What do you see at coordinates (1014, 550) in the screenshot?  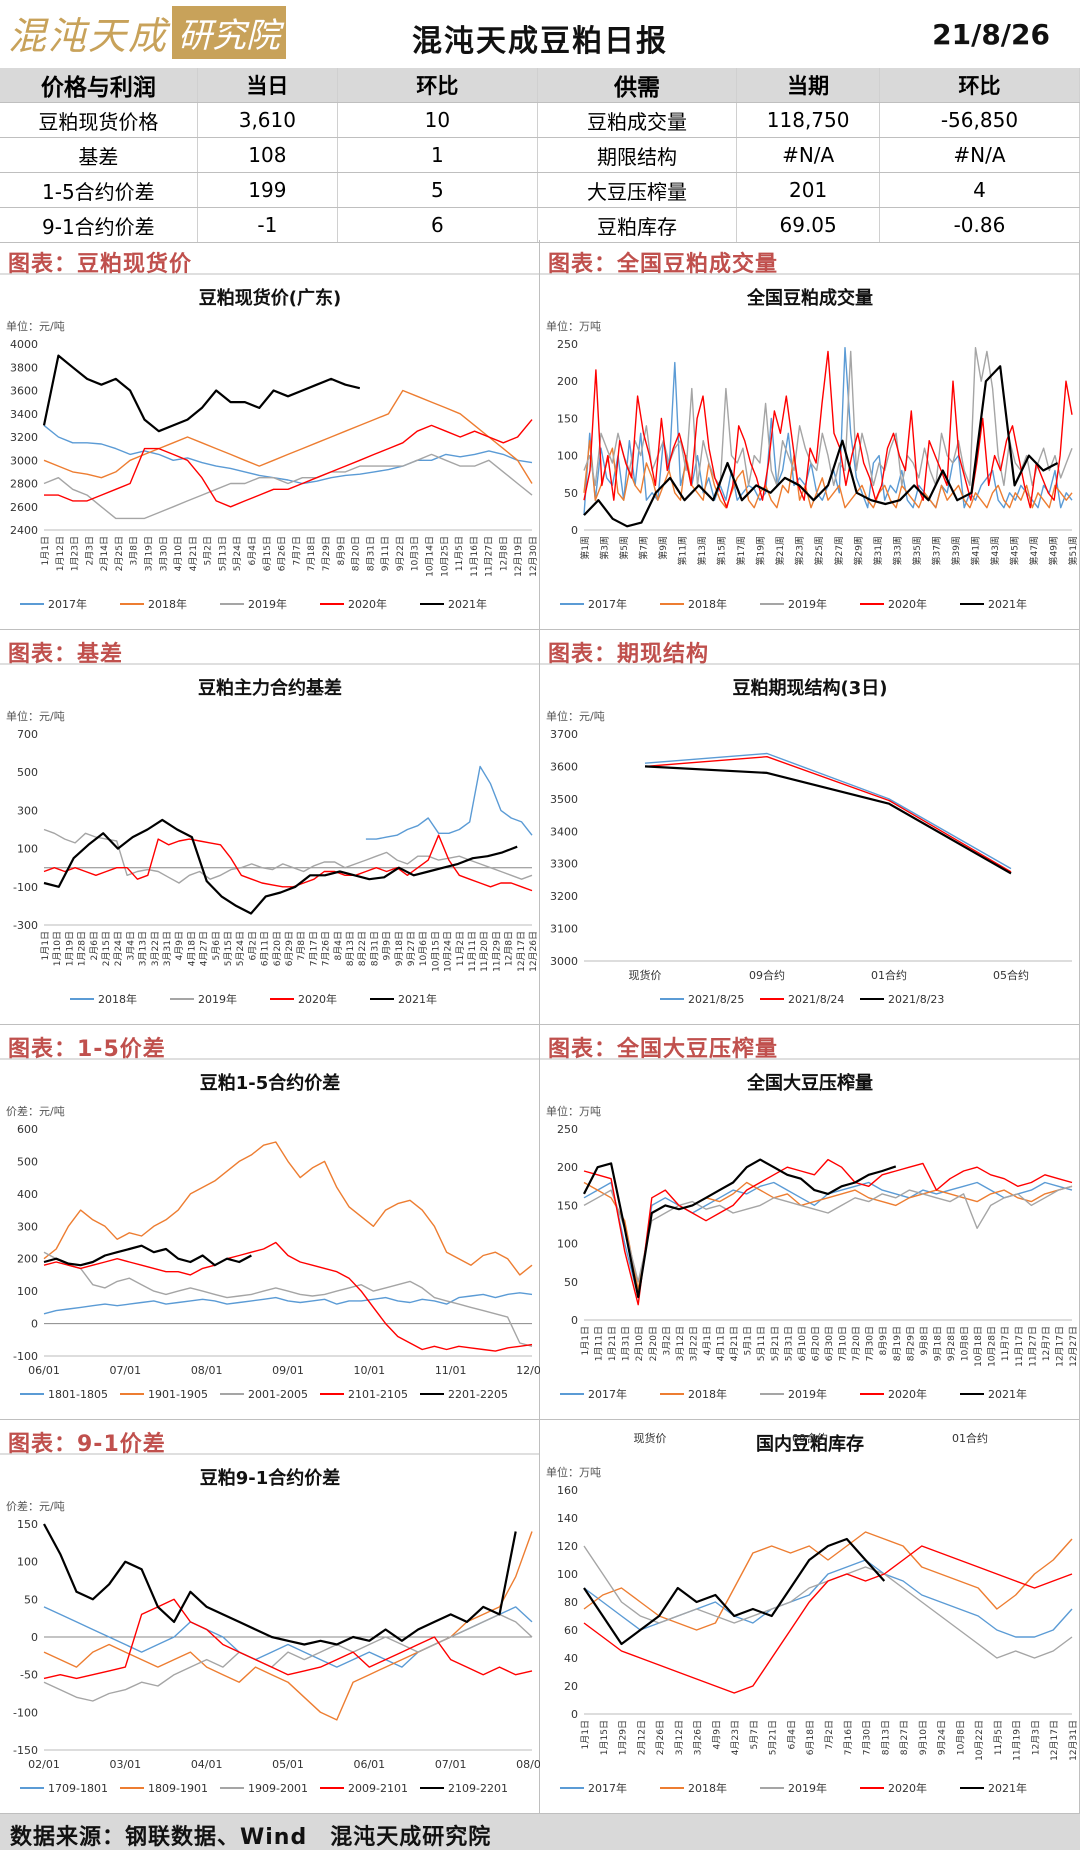 I see `x-tick-label: 第45周` at bounding box center [1014, 550].